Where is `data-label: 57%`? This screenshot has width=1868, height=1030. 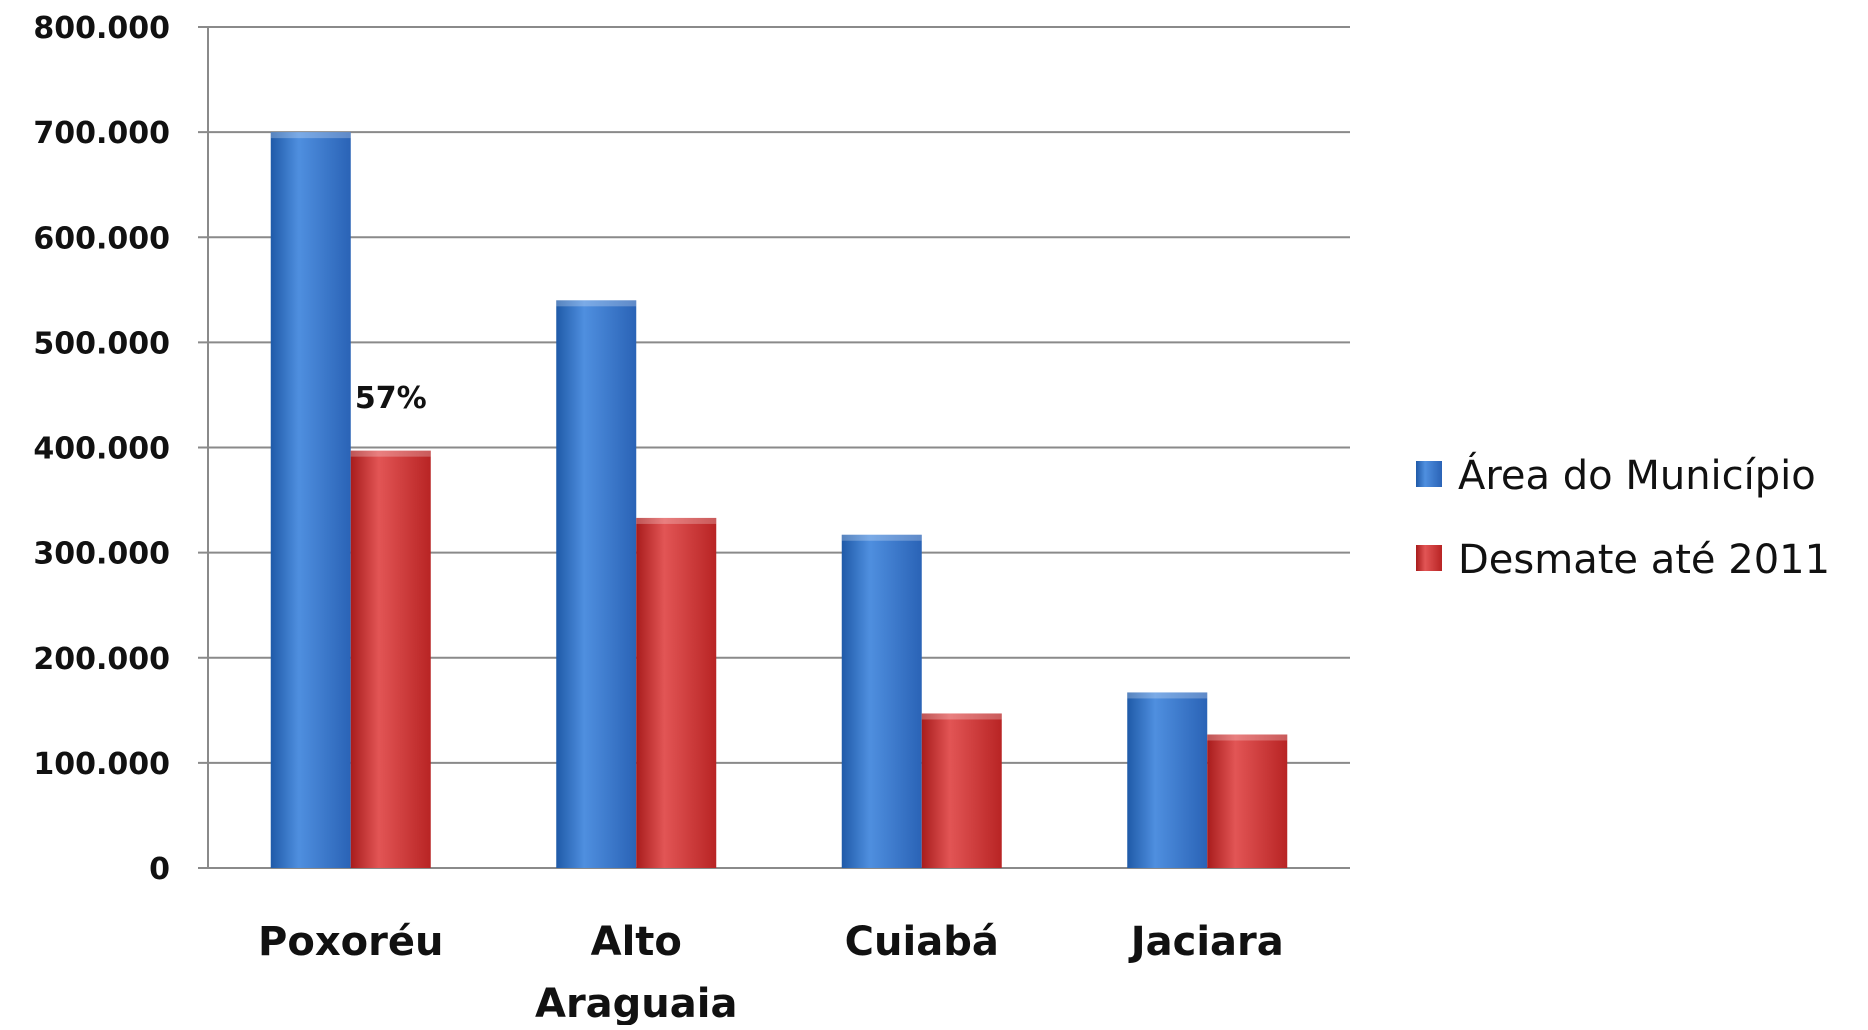
data-label: 57% is located at coordinates (391, 398).